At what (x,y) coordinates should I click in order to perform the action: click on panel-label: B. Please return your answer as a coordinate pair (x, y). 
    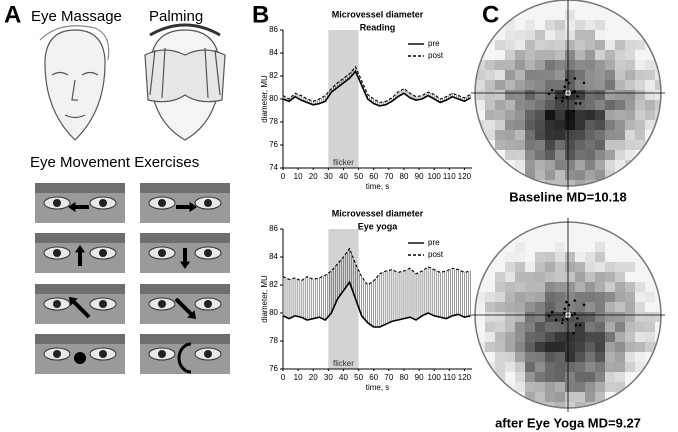
    Looking at the image, I should click on (260, 14).